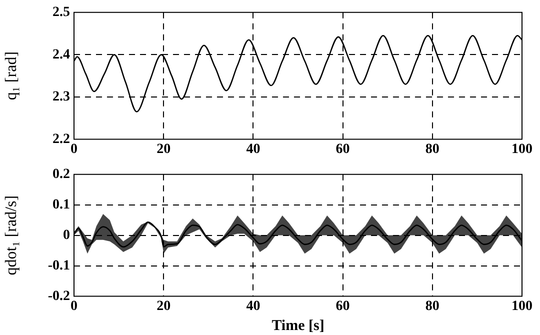 The image size is (540, 335). Describe the element at coordinates (11, 235) in the screenshot. I see `y-axis-title: qdot₁ [rad/s]` at that location.